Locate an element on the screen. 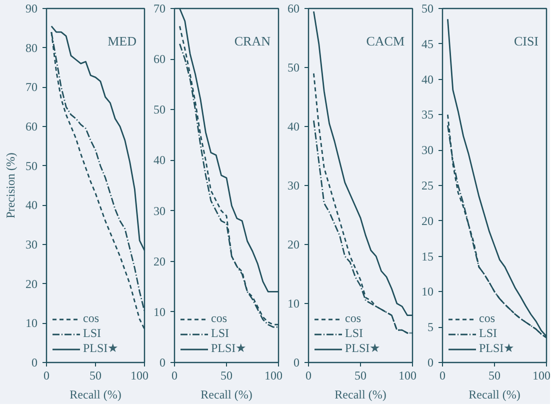 This screenshot has width=551, height=406. y-tick-label: 35 is located at coordinates (428, 115).